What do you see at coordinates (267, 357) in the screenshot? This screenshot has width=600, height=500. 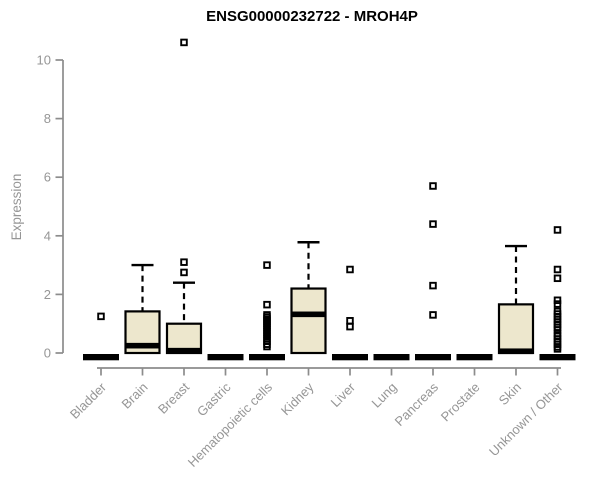 I see `flat-box-hematopoietic-cells` at bounding box center [267, 357].